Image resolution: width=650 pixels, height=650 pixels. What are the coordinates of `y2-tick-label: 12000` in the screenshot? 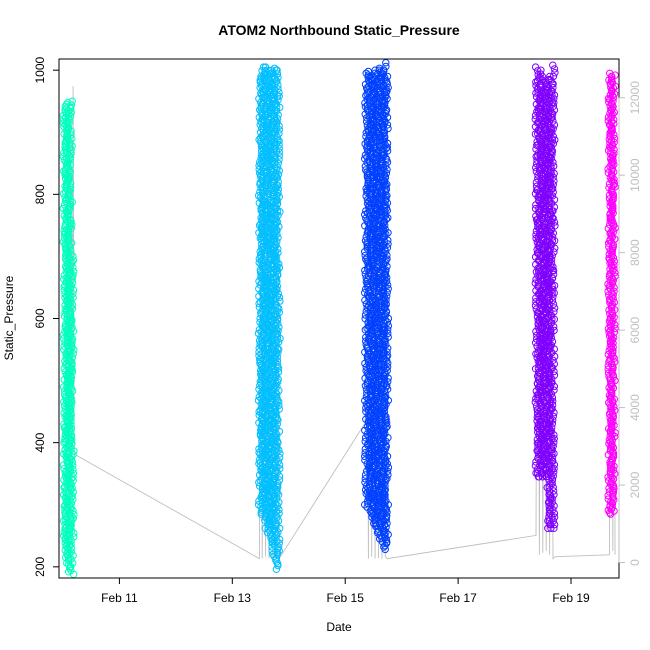 It's located at (635, 98).